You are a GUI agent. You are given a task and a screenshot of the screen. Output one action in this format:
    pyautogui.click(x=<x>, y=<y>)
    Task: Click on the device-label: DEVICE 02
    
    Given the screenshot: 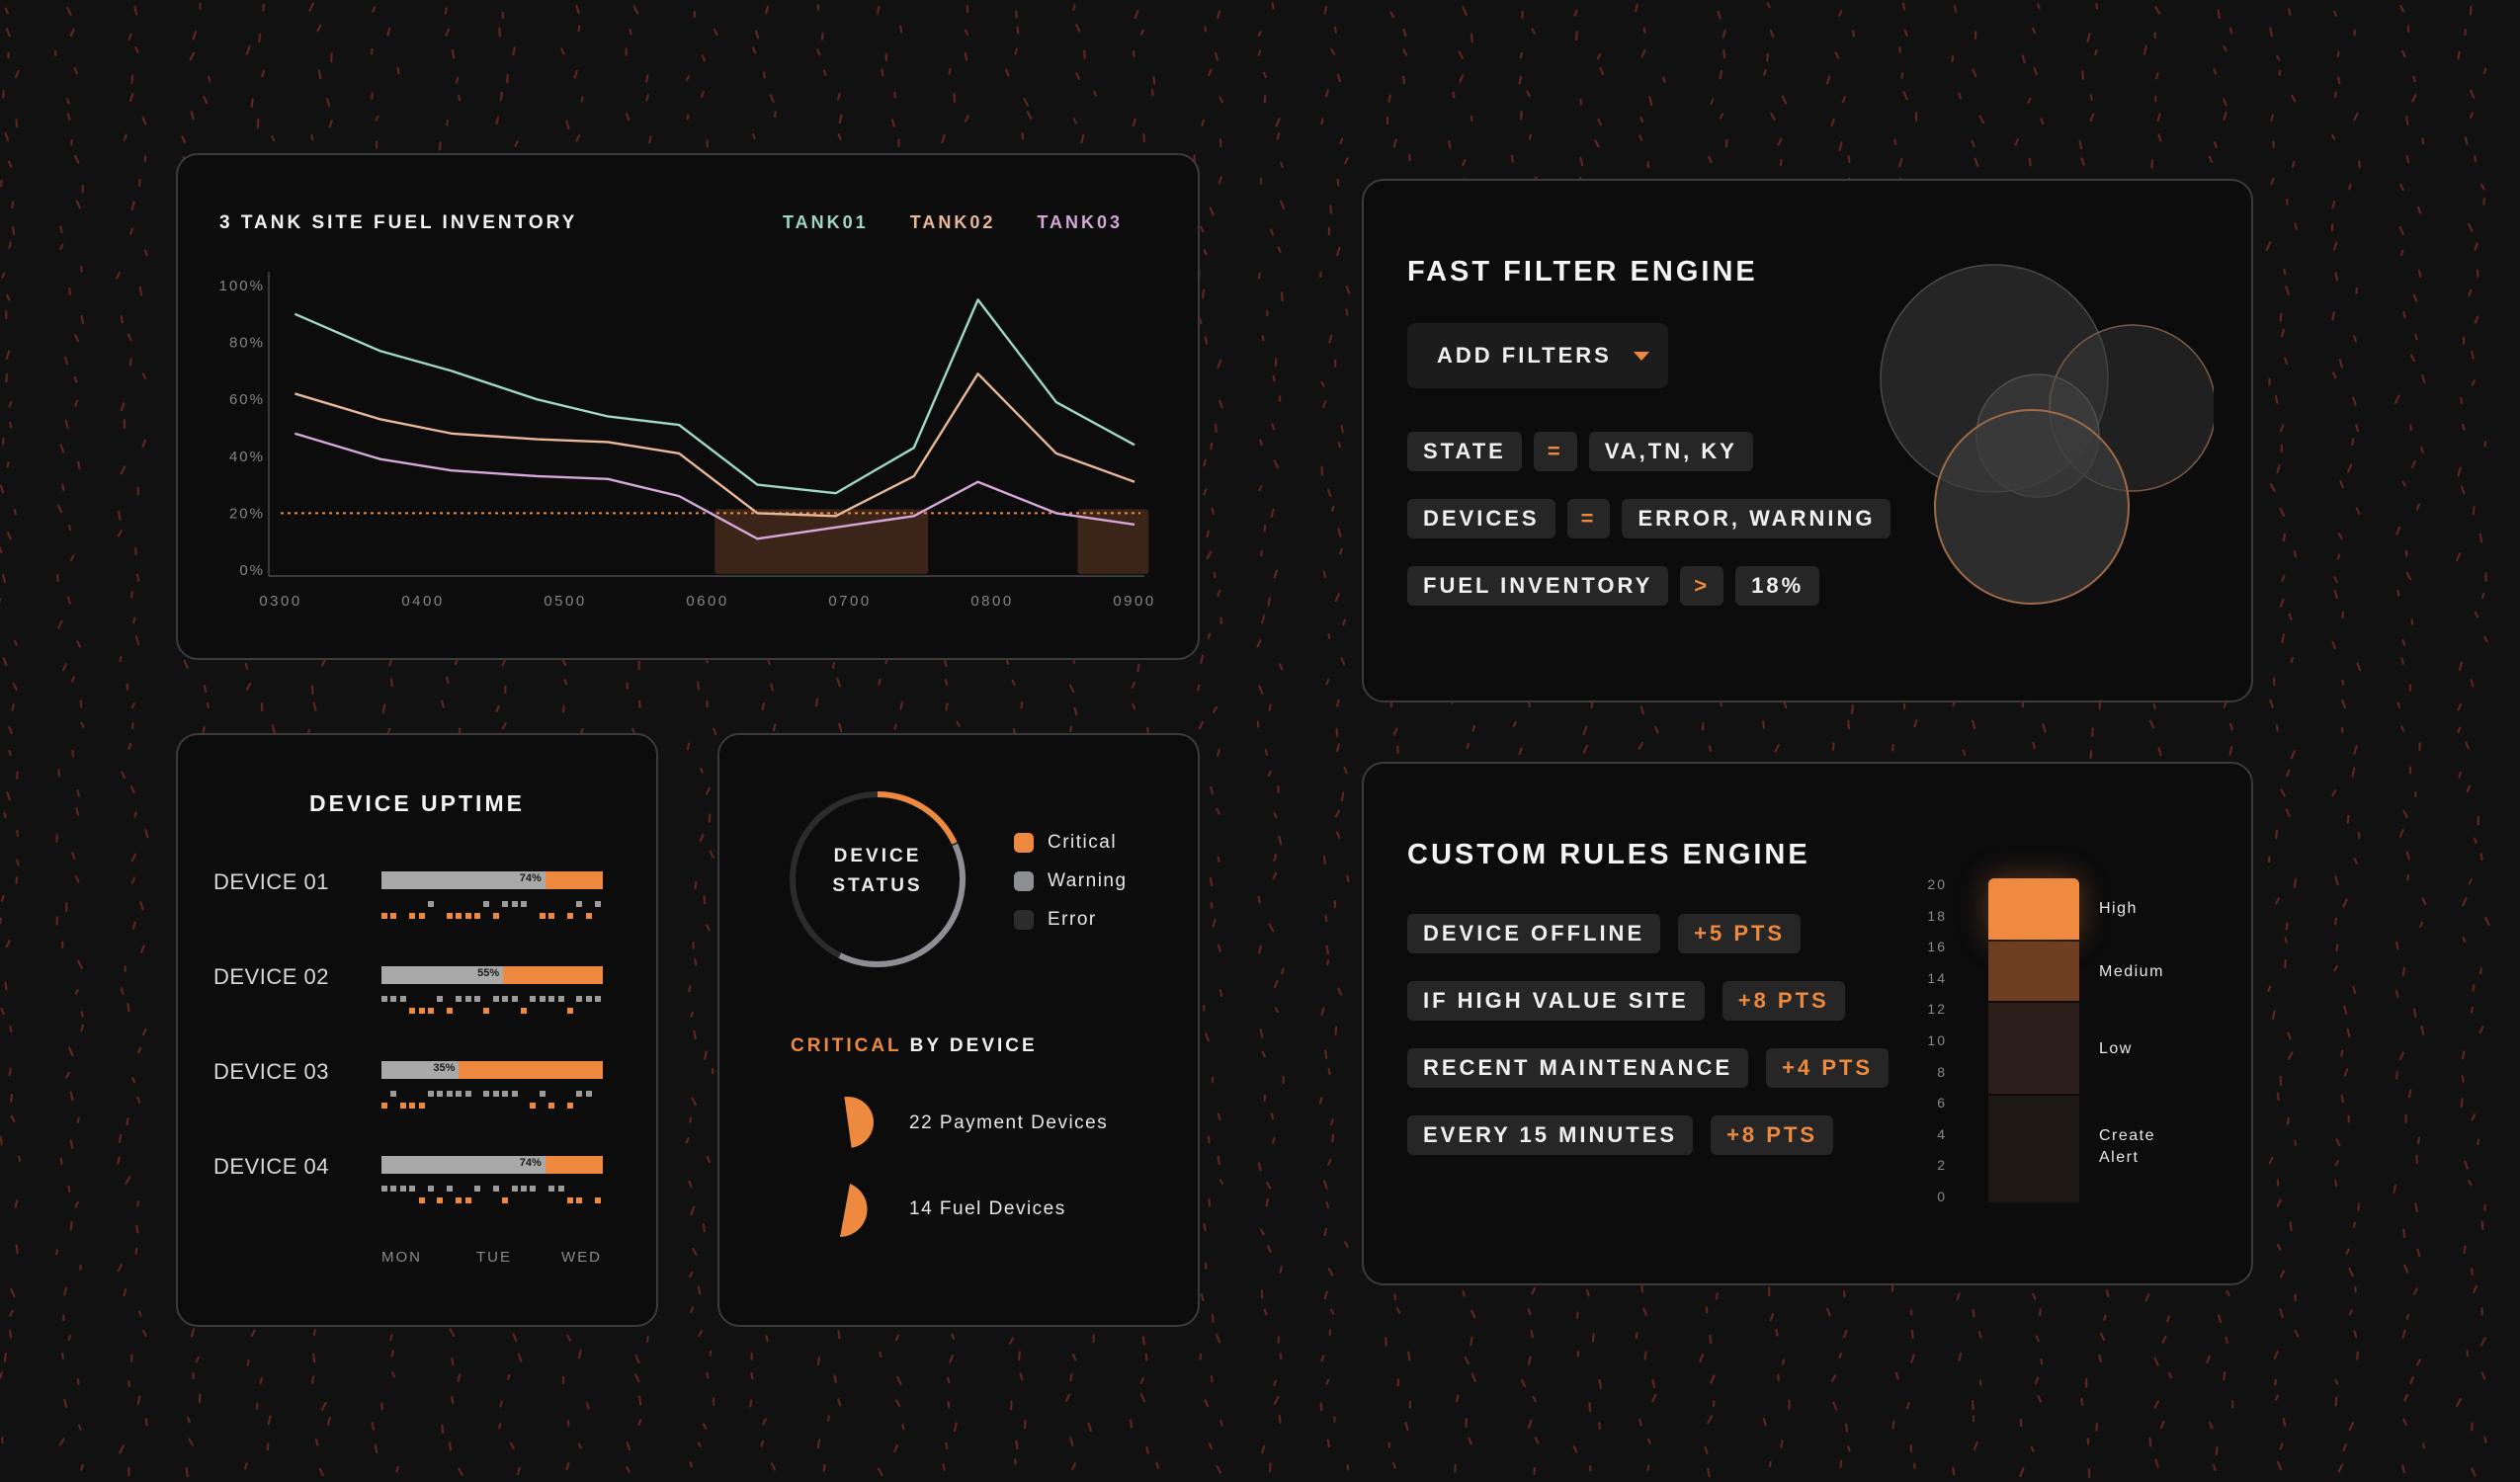 What is the action you would take?
    pyautogui.click(x=271, y=976)
    